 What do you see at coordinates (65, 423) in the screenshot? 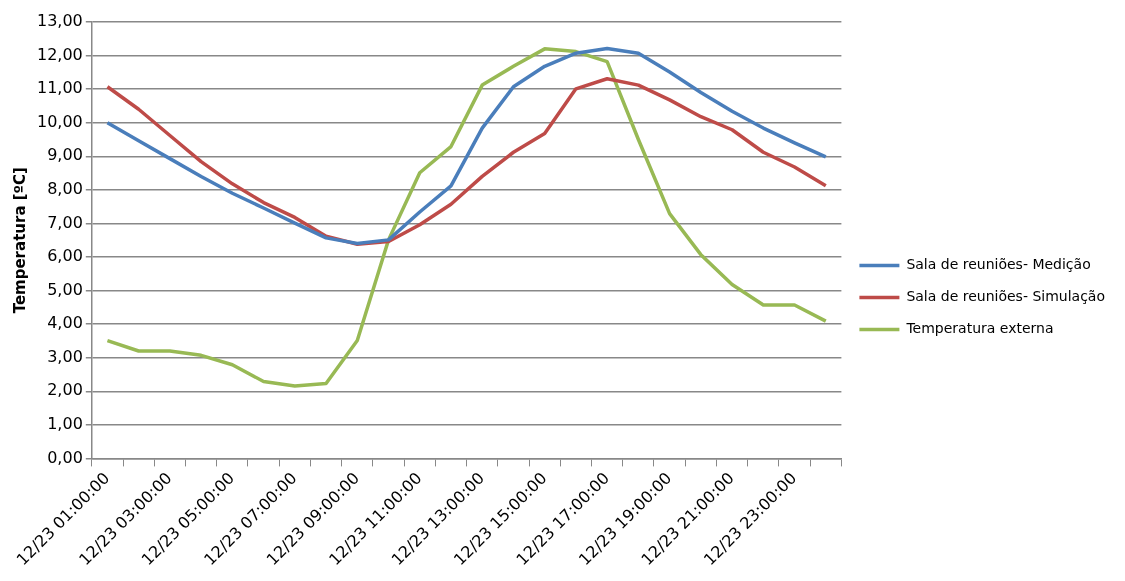
I see `y-tick-label: 1,00` at bounding box center [65, 423].